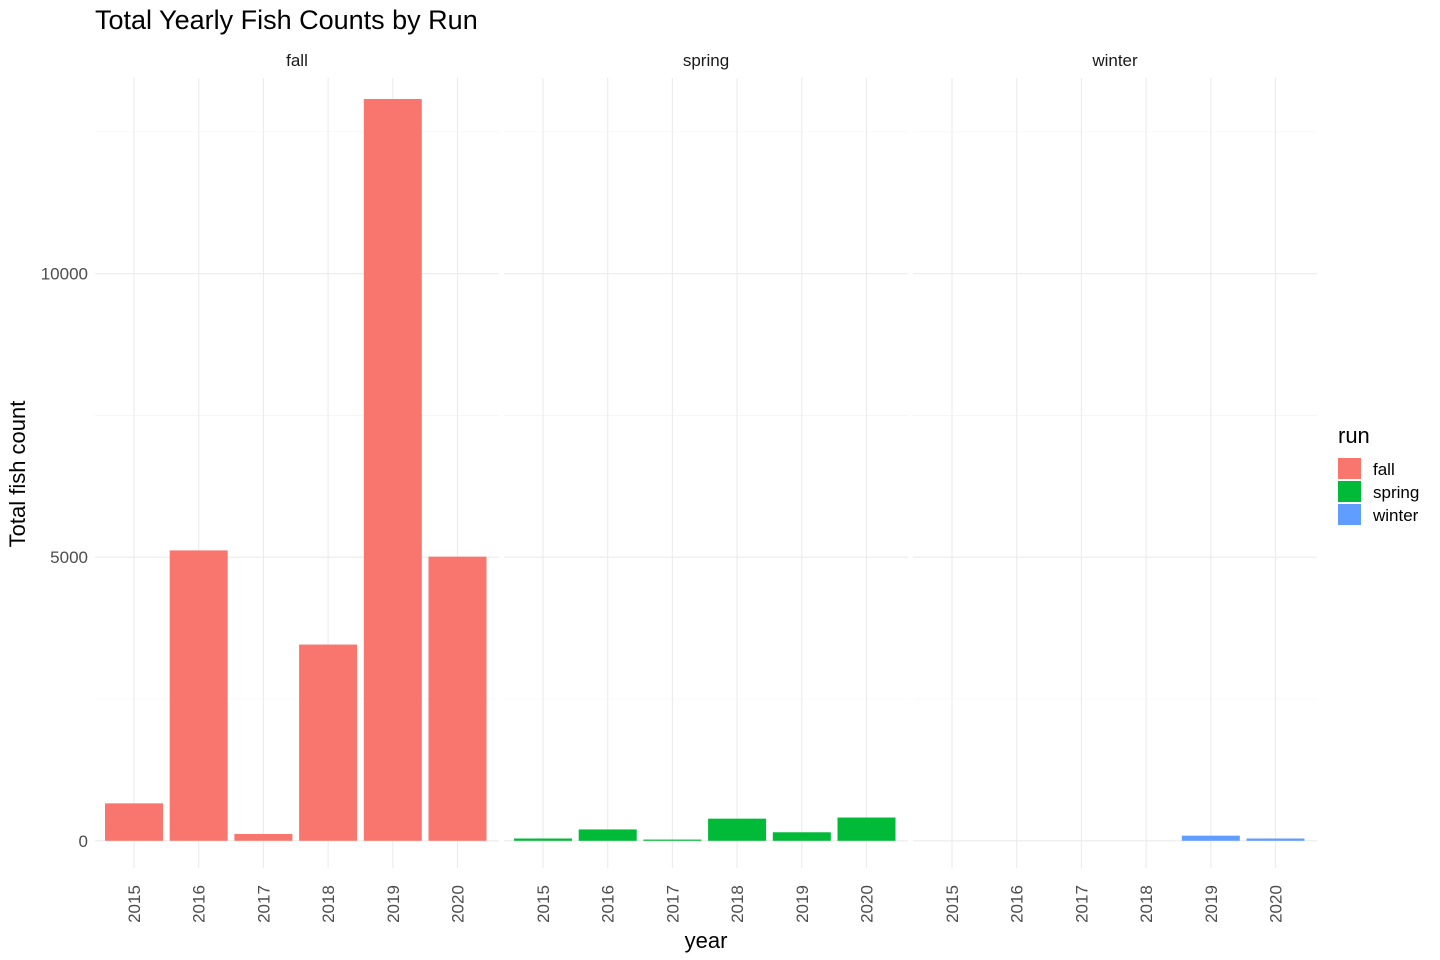 The height and width of the screenshot is (960, 1440). I want to click on bar-spring-2020, so click(866, 829).